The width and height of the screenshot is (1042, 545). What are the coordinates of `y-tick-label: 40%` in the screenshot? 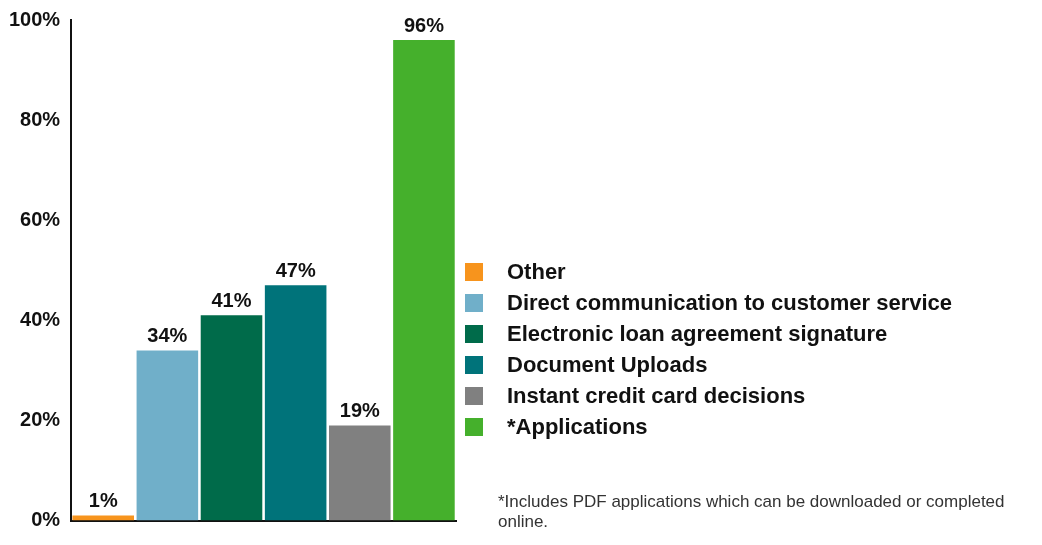 It's located at (40, 318).